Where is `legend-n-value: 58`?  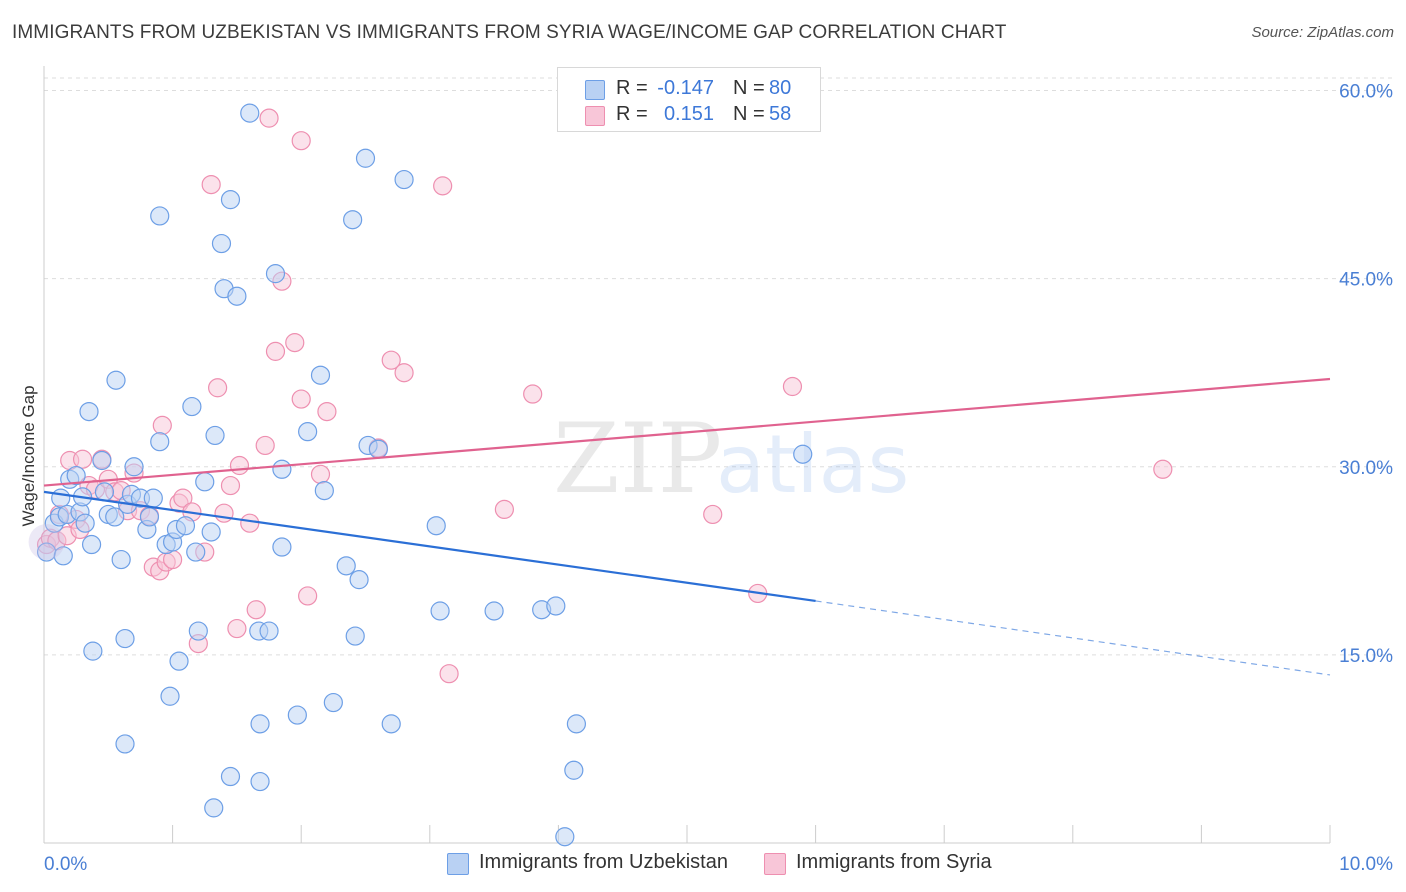 legend-n-value: 58 is located at coordinates (780, 114).